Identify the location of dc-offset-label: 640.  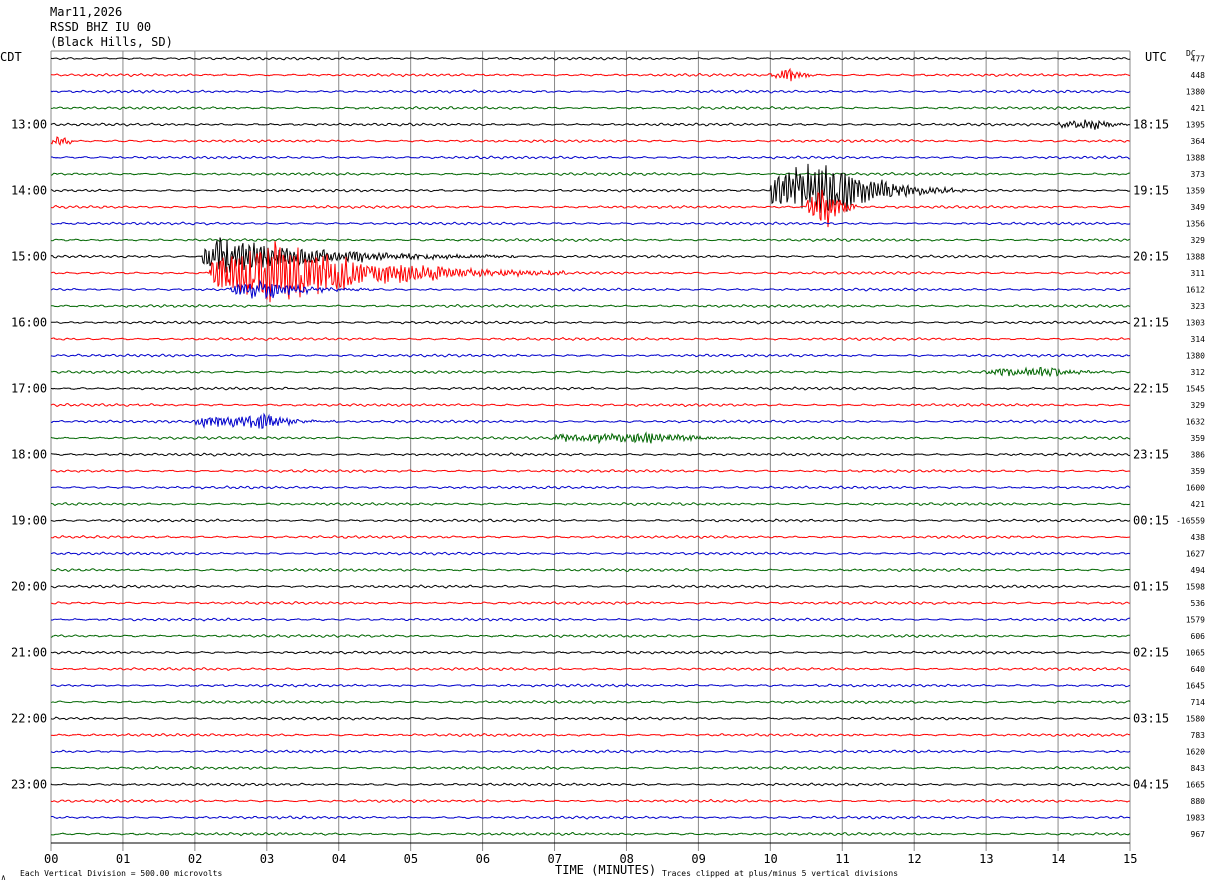
(1198, 669).